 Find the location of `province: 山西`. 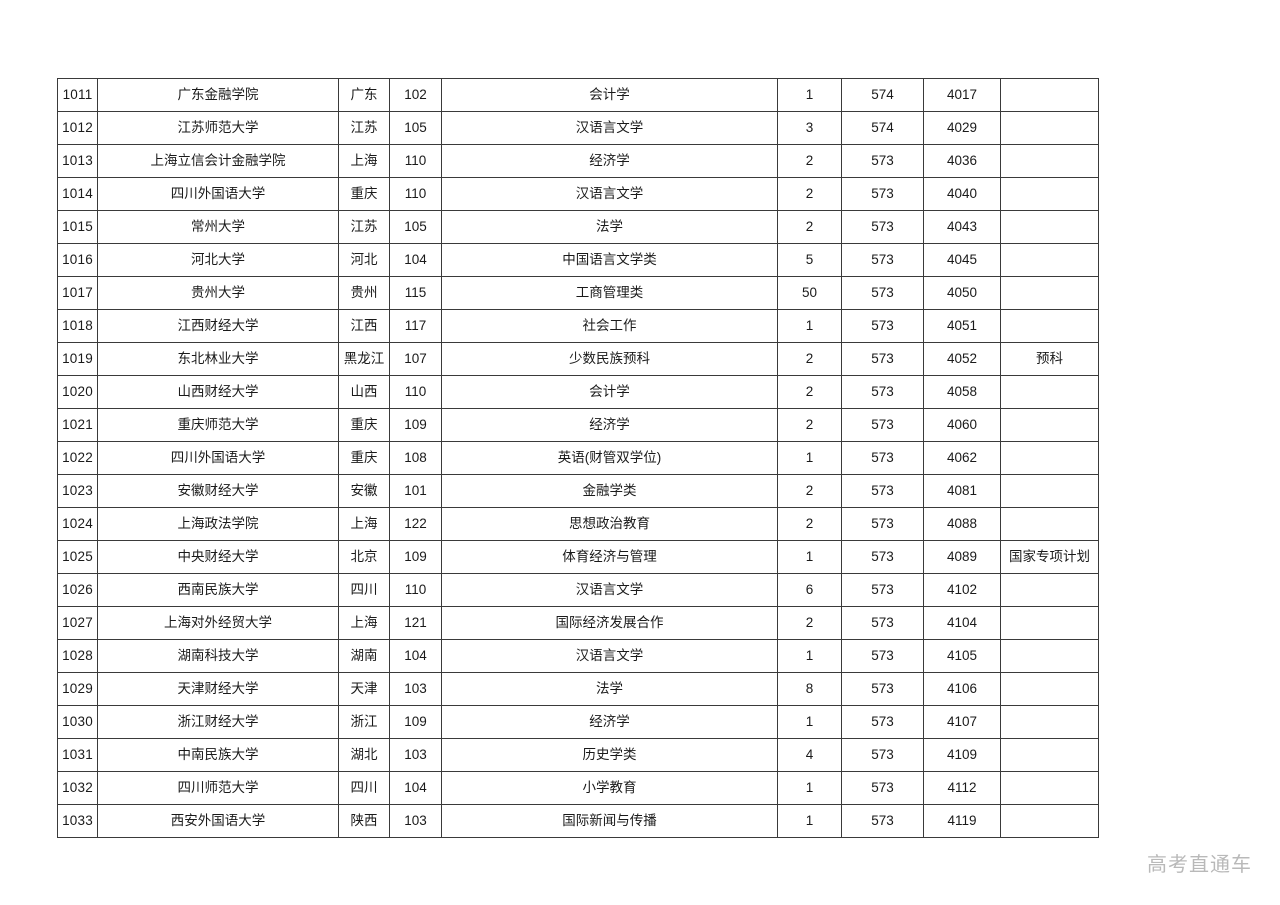

province: 山西 is located at coordinates (364, 392).